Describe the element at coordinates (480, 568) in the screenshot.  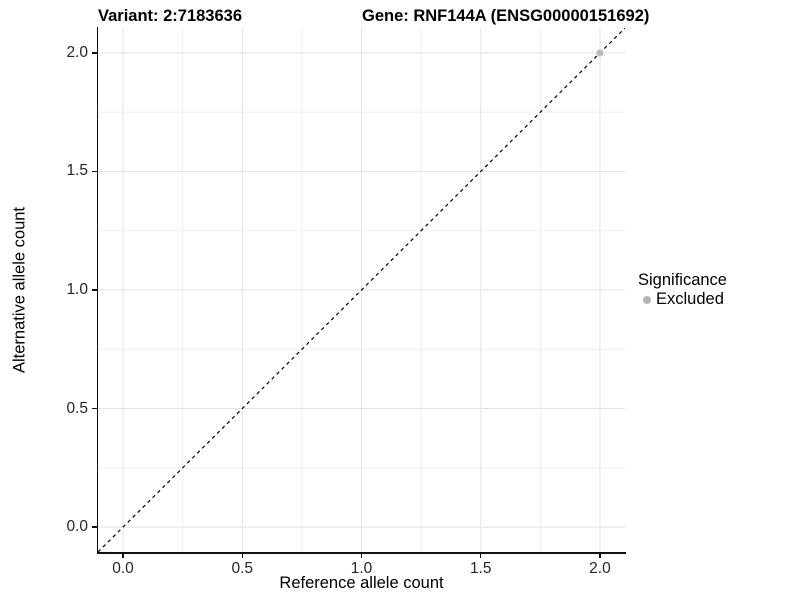
I see `x-tick-label: 1.5` at that location.